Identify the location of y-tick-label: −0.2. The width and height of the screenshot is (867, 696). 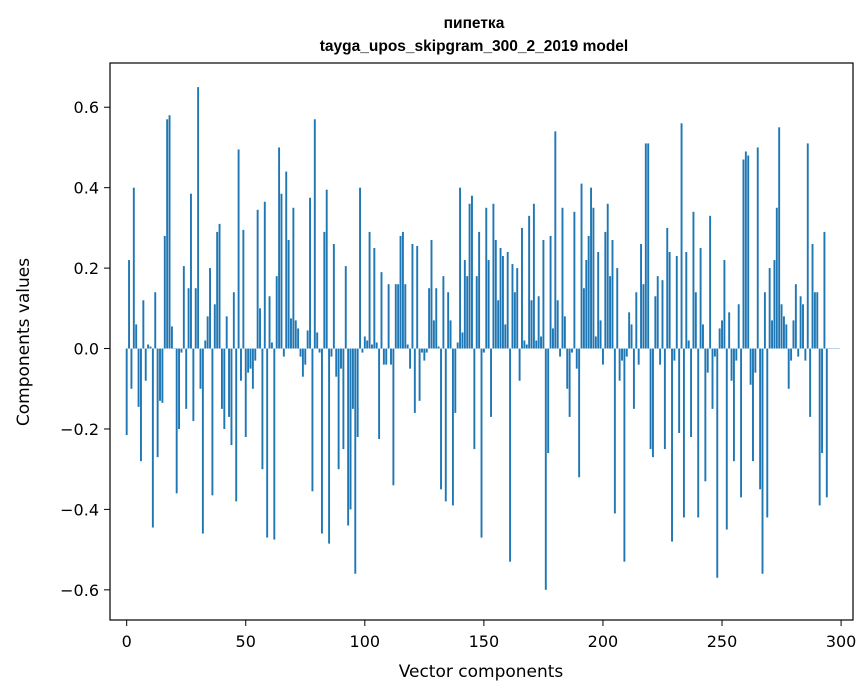
(79, 429).